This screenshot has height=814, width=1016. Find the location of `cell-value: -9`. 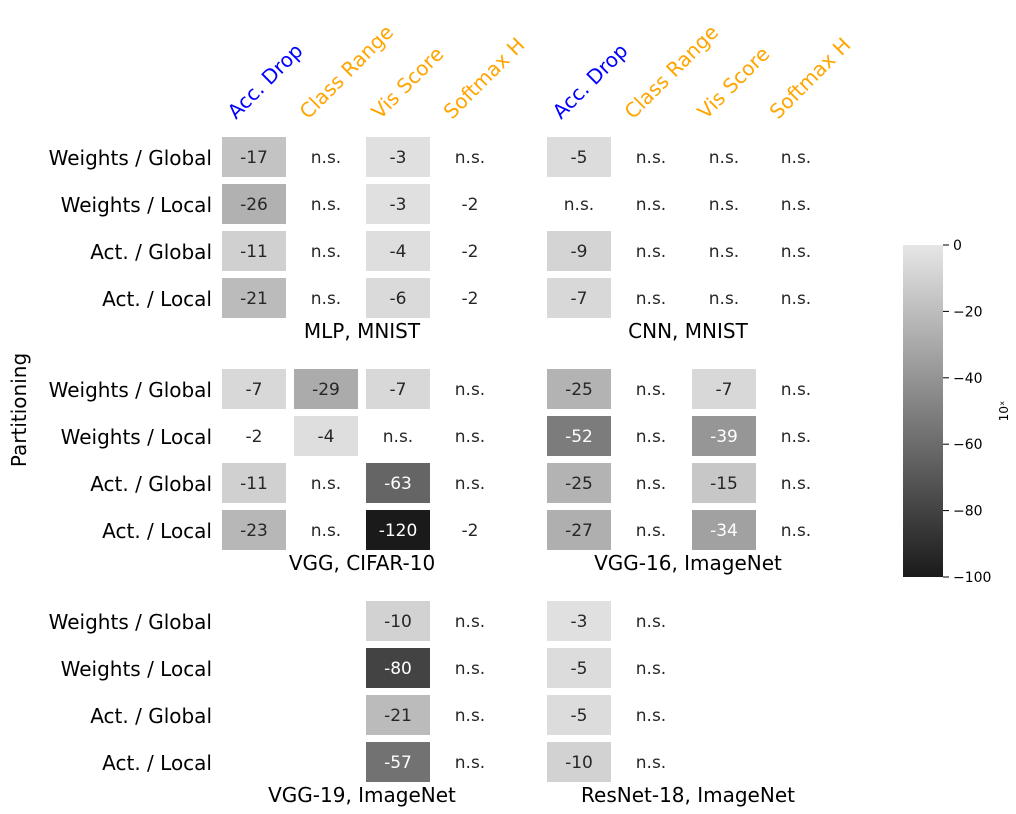

cell-value: -9 is located at coordinates (579, 252).